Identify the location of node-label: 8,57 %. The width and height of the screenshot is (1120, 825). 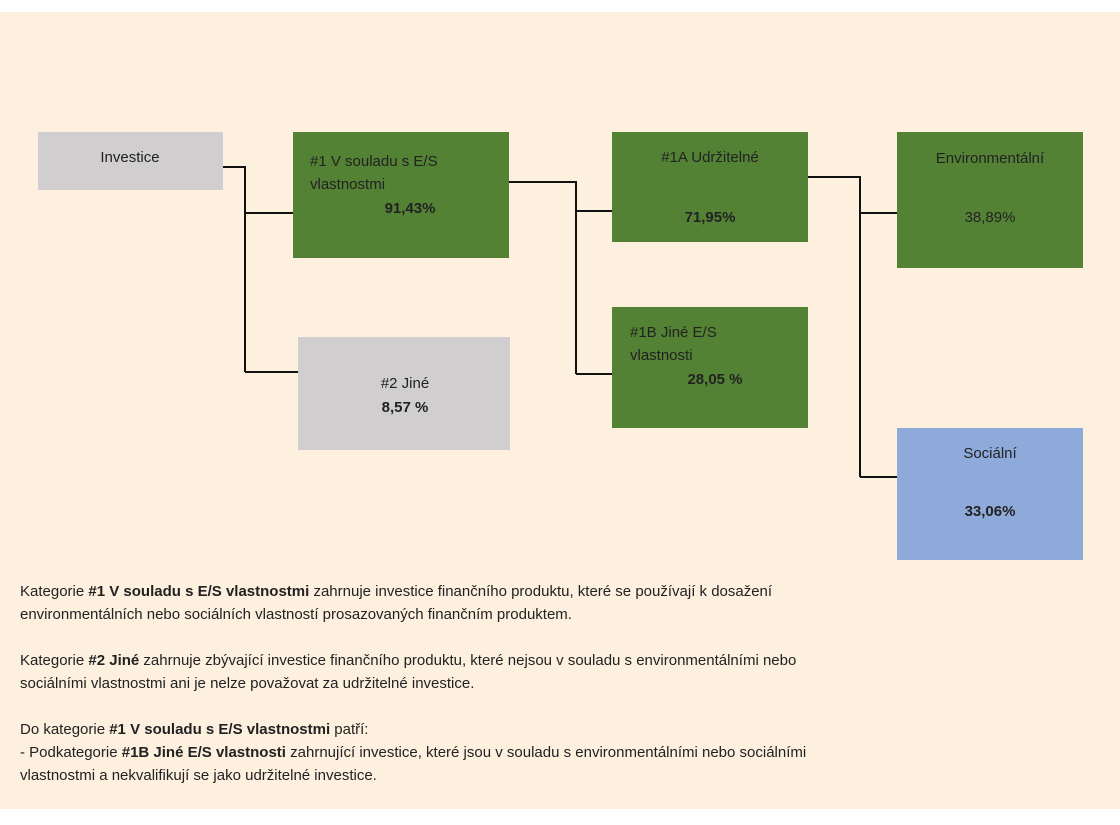
(405, 407).